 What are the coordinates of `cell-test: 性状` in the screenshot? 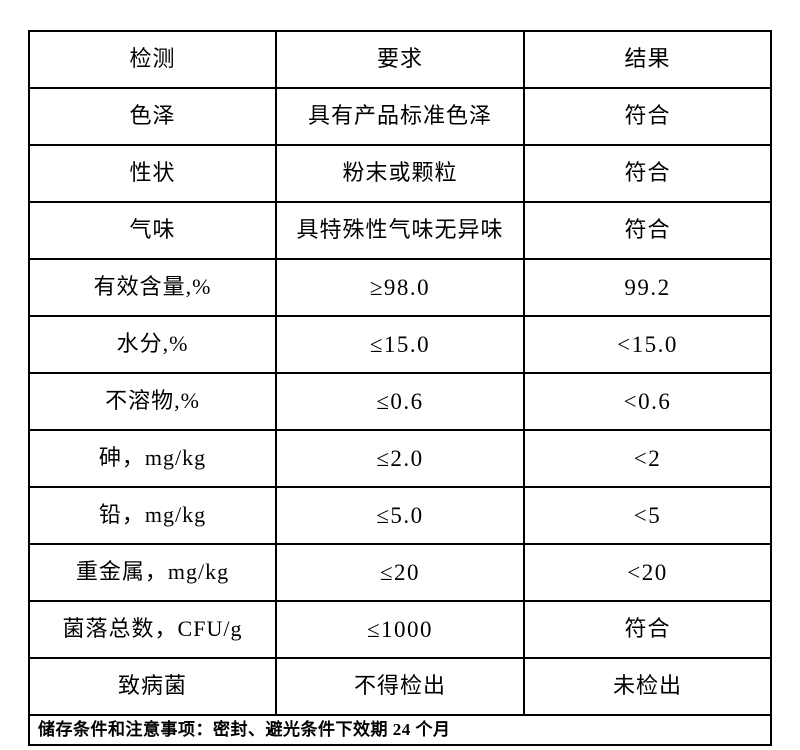 It's located at (152, 173).